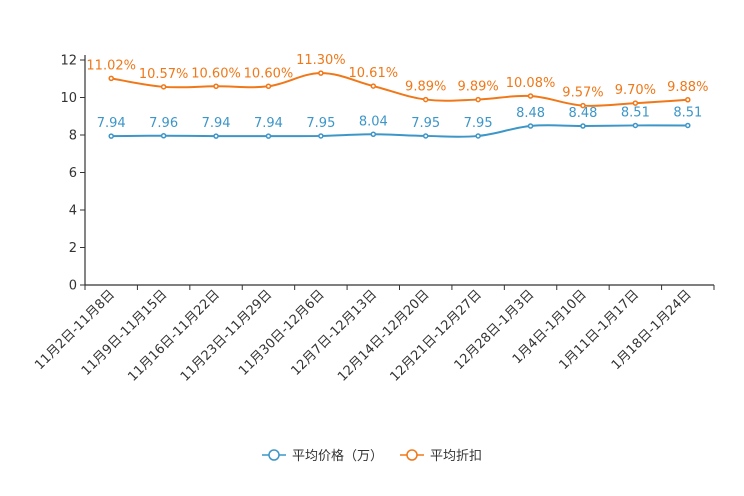 The image size is (744, 496). Describe the element at coordinates (173, 335) in the screenshot. I see `x-tick-label: 11月16日-11月22日` at that location.